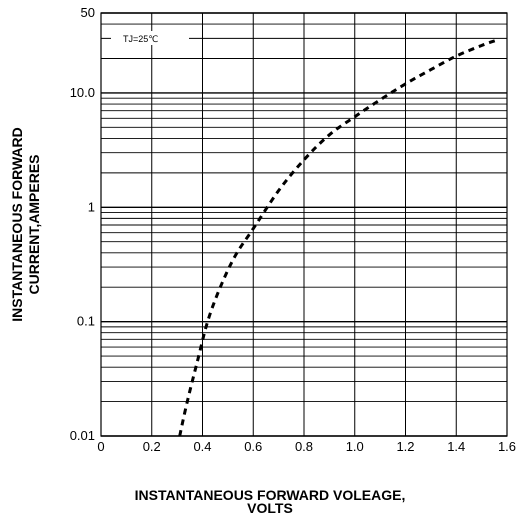 This screenshot has width=520, height=523. Describe the element at coordinates (152, 446) in the screenshot. I see `x-tick-label: 0.2` at that location.